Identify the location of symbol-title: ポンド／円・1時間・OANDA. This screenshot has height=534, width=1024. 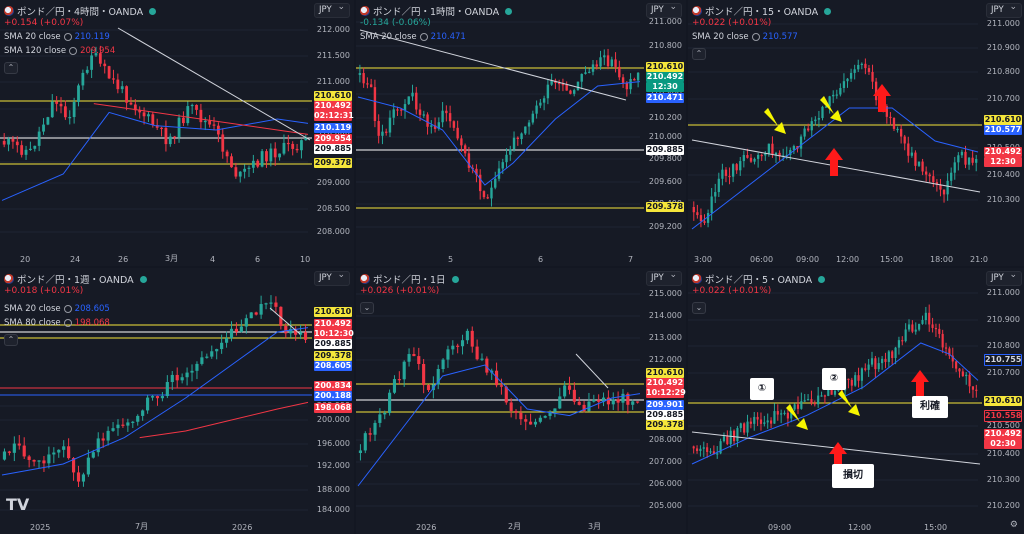
(436, 12).